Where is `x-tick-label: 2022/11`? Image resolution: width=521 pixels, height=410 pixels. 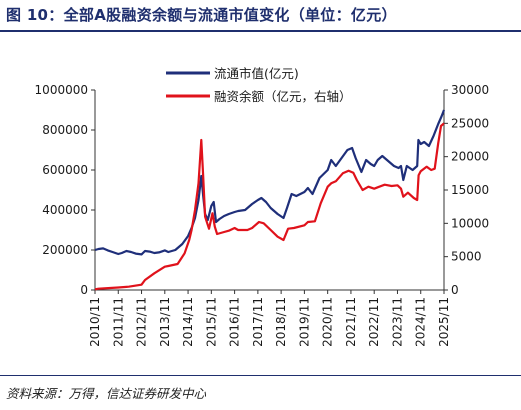
x-tick-label: 2022/11 is located at coordinates (374, 322).